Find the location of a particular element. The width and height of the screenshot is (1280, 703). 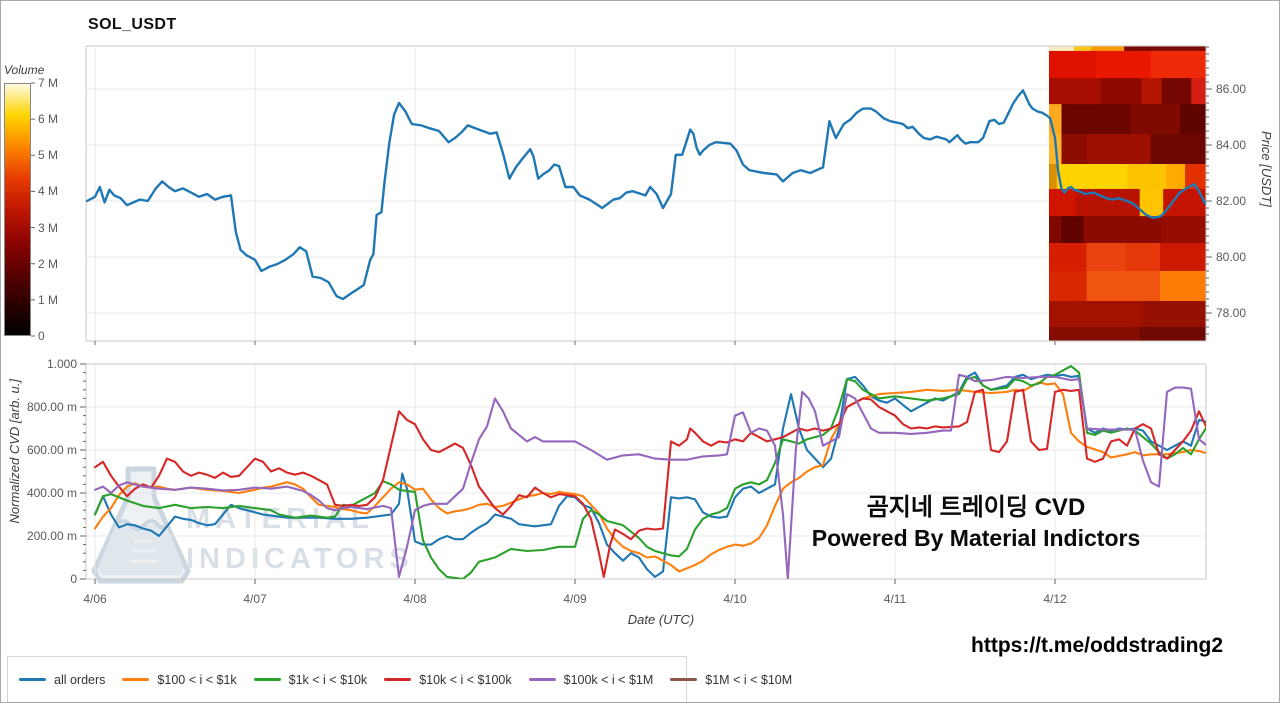

cvd-tick-label: 400.00 m is located at coordinates (51, 493).